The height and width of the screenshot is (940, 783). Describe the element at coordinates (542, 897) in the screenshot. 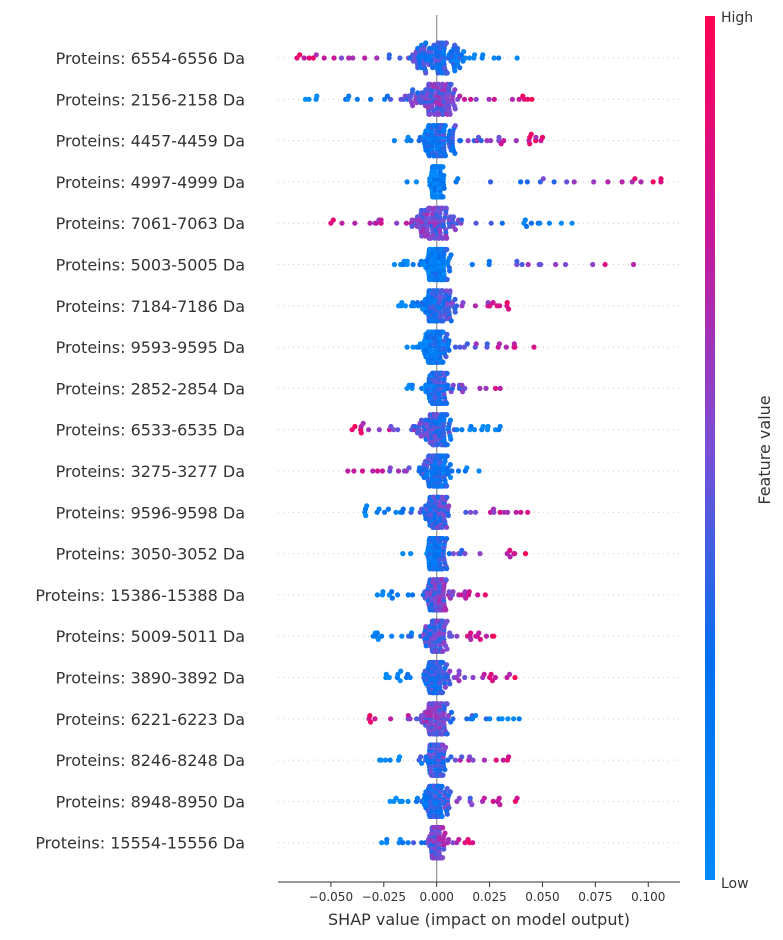

I see `x-tick-label: 0.050` at that location.